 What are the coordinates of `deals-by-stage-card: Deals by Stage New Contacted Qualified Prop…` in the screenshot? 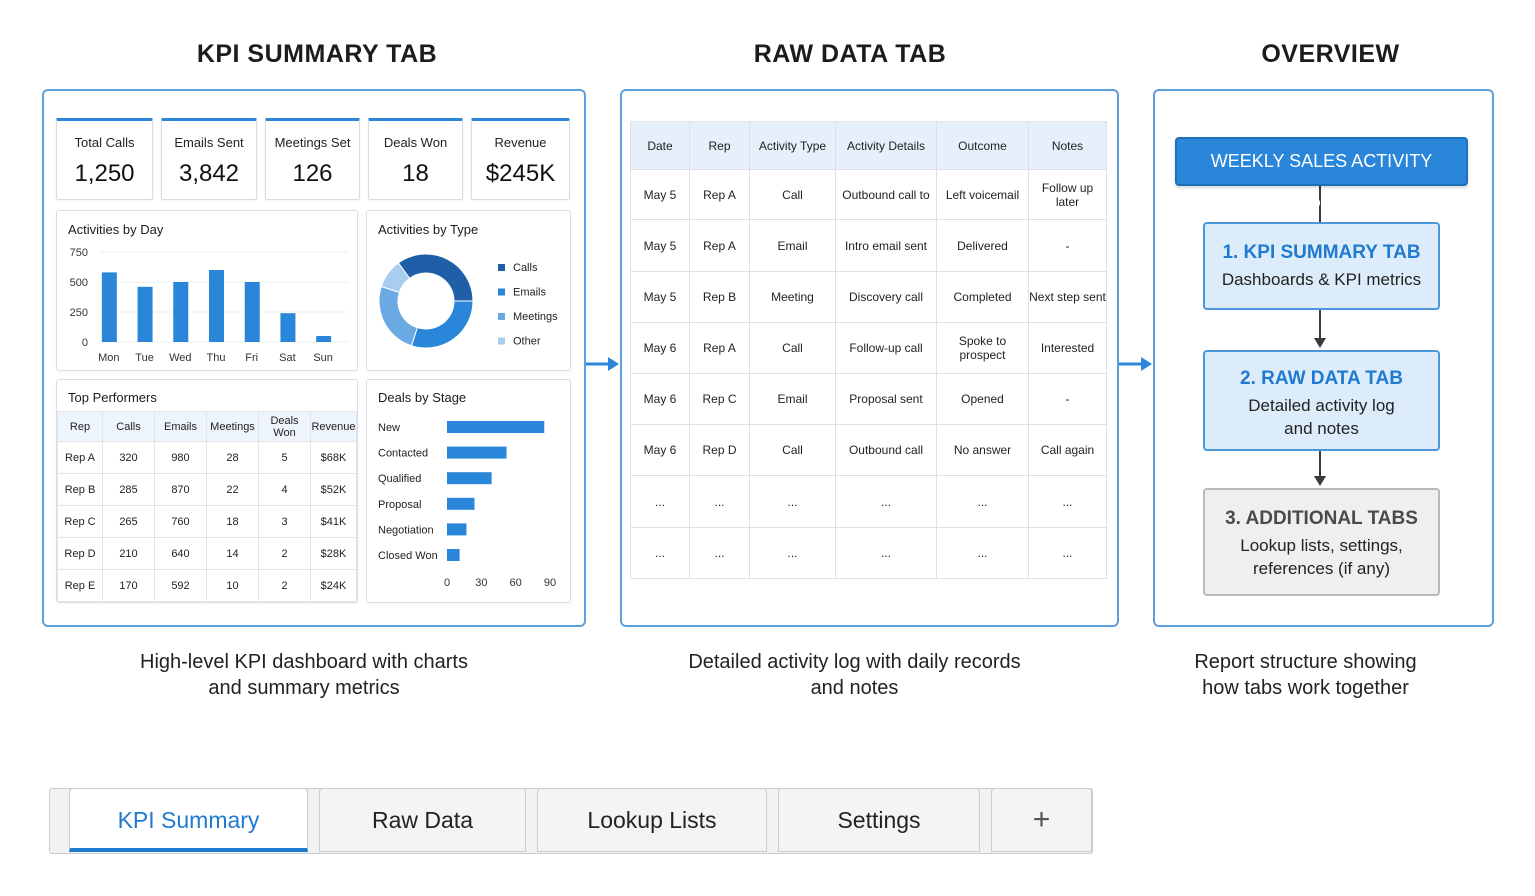 It's located at (468, 491).